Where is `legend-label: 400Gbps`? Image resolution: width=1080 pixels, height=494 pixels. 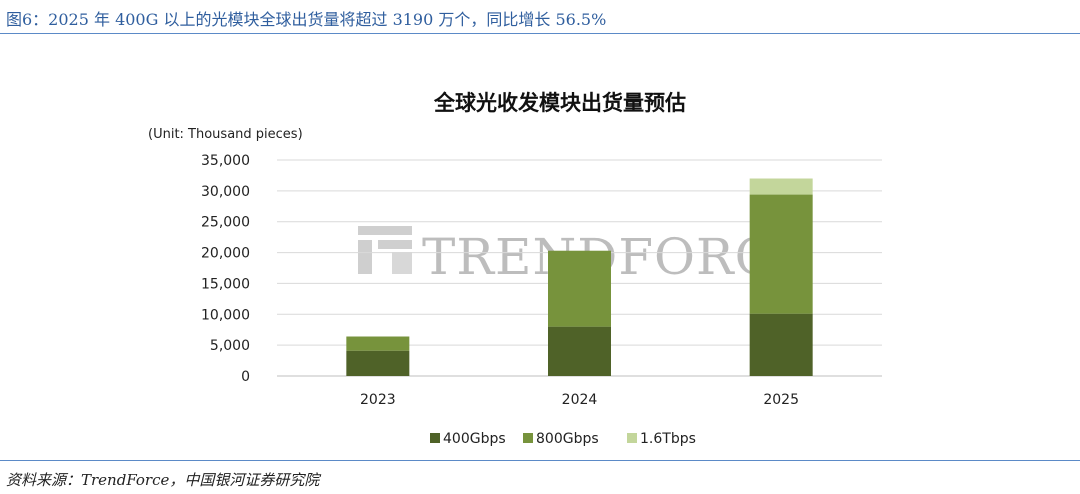
legend-label: 400Gbps is located at coordinates (474, 439).